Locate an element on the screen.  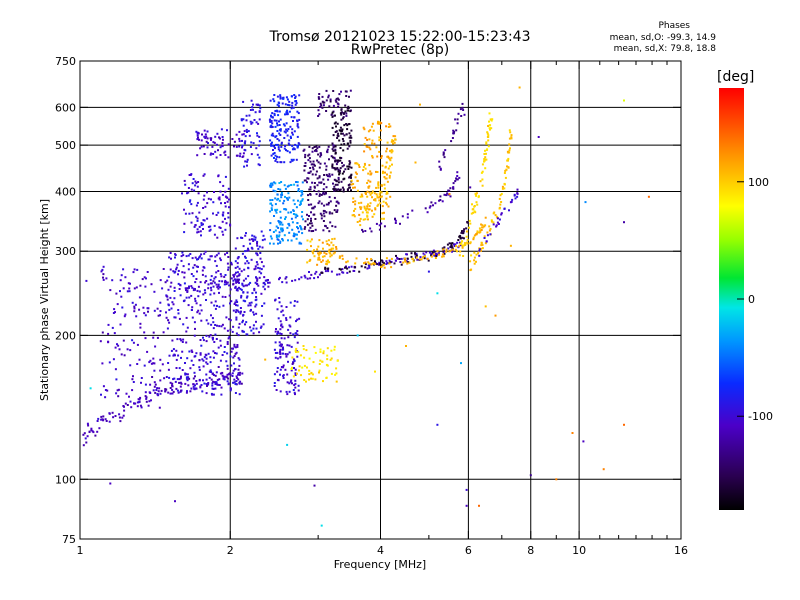
x-tick-label: 16 is located at coordinates (681, 550).